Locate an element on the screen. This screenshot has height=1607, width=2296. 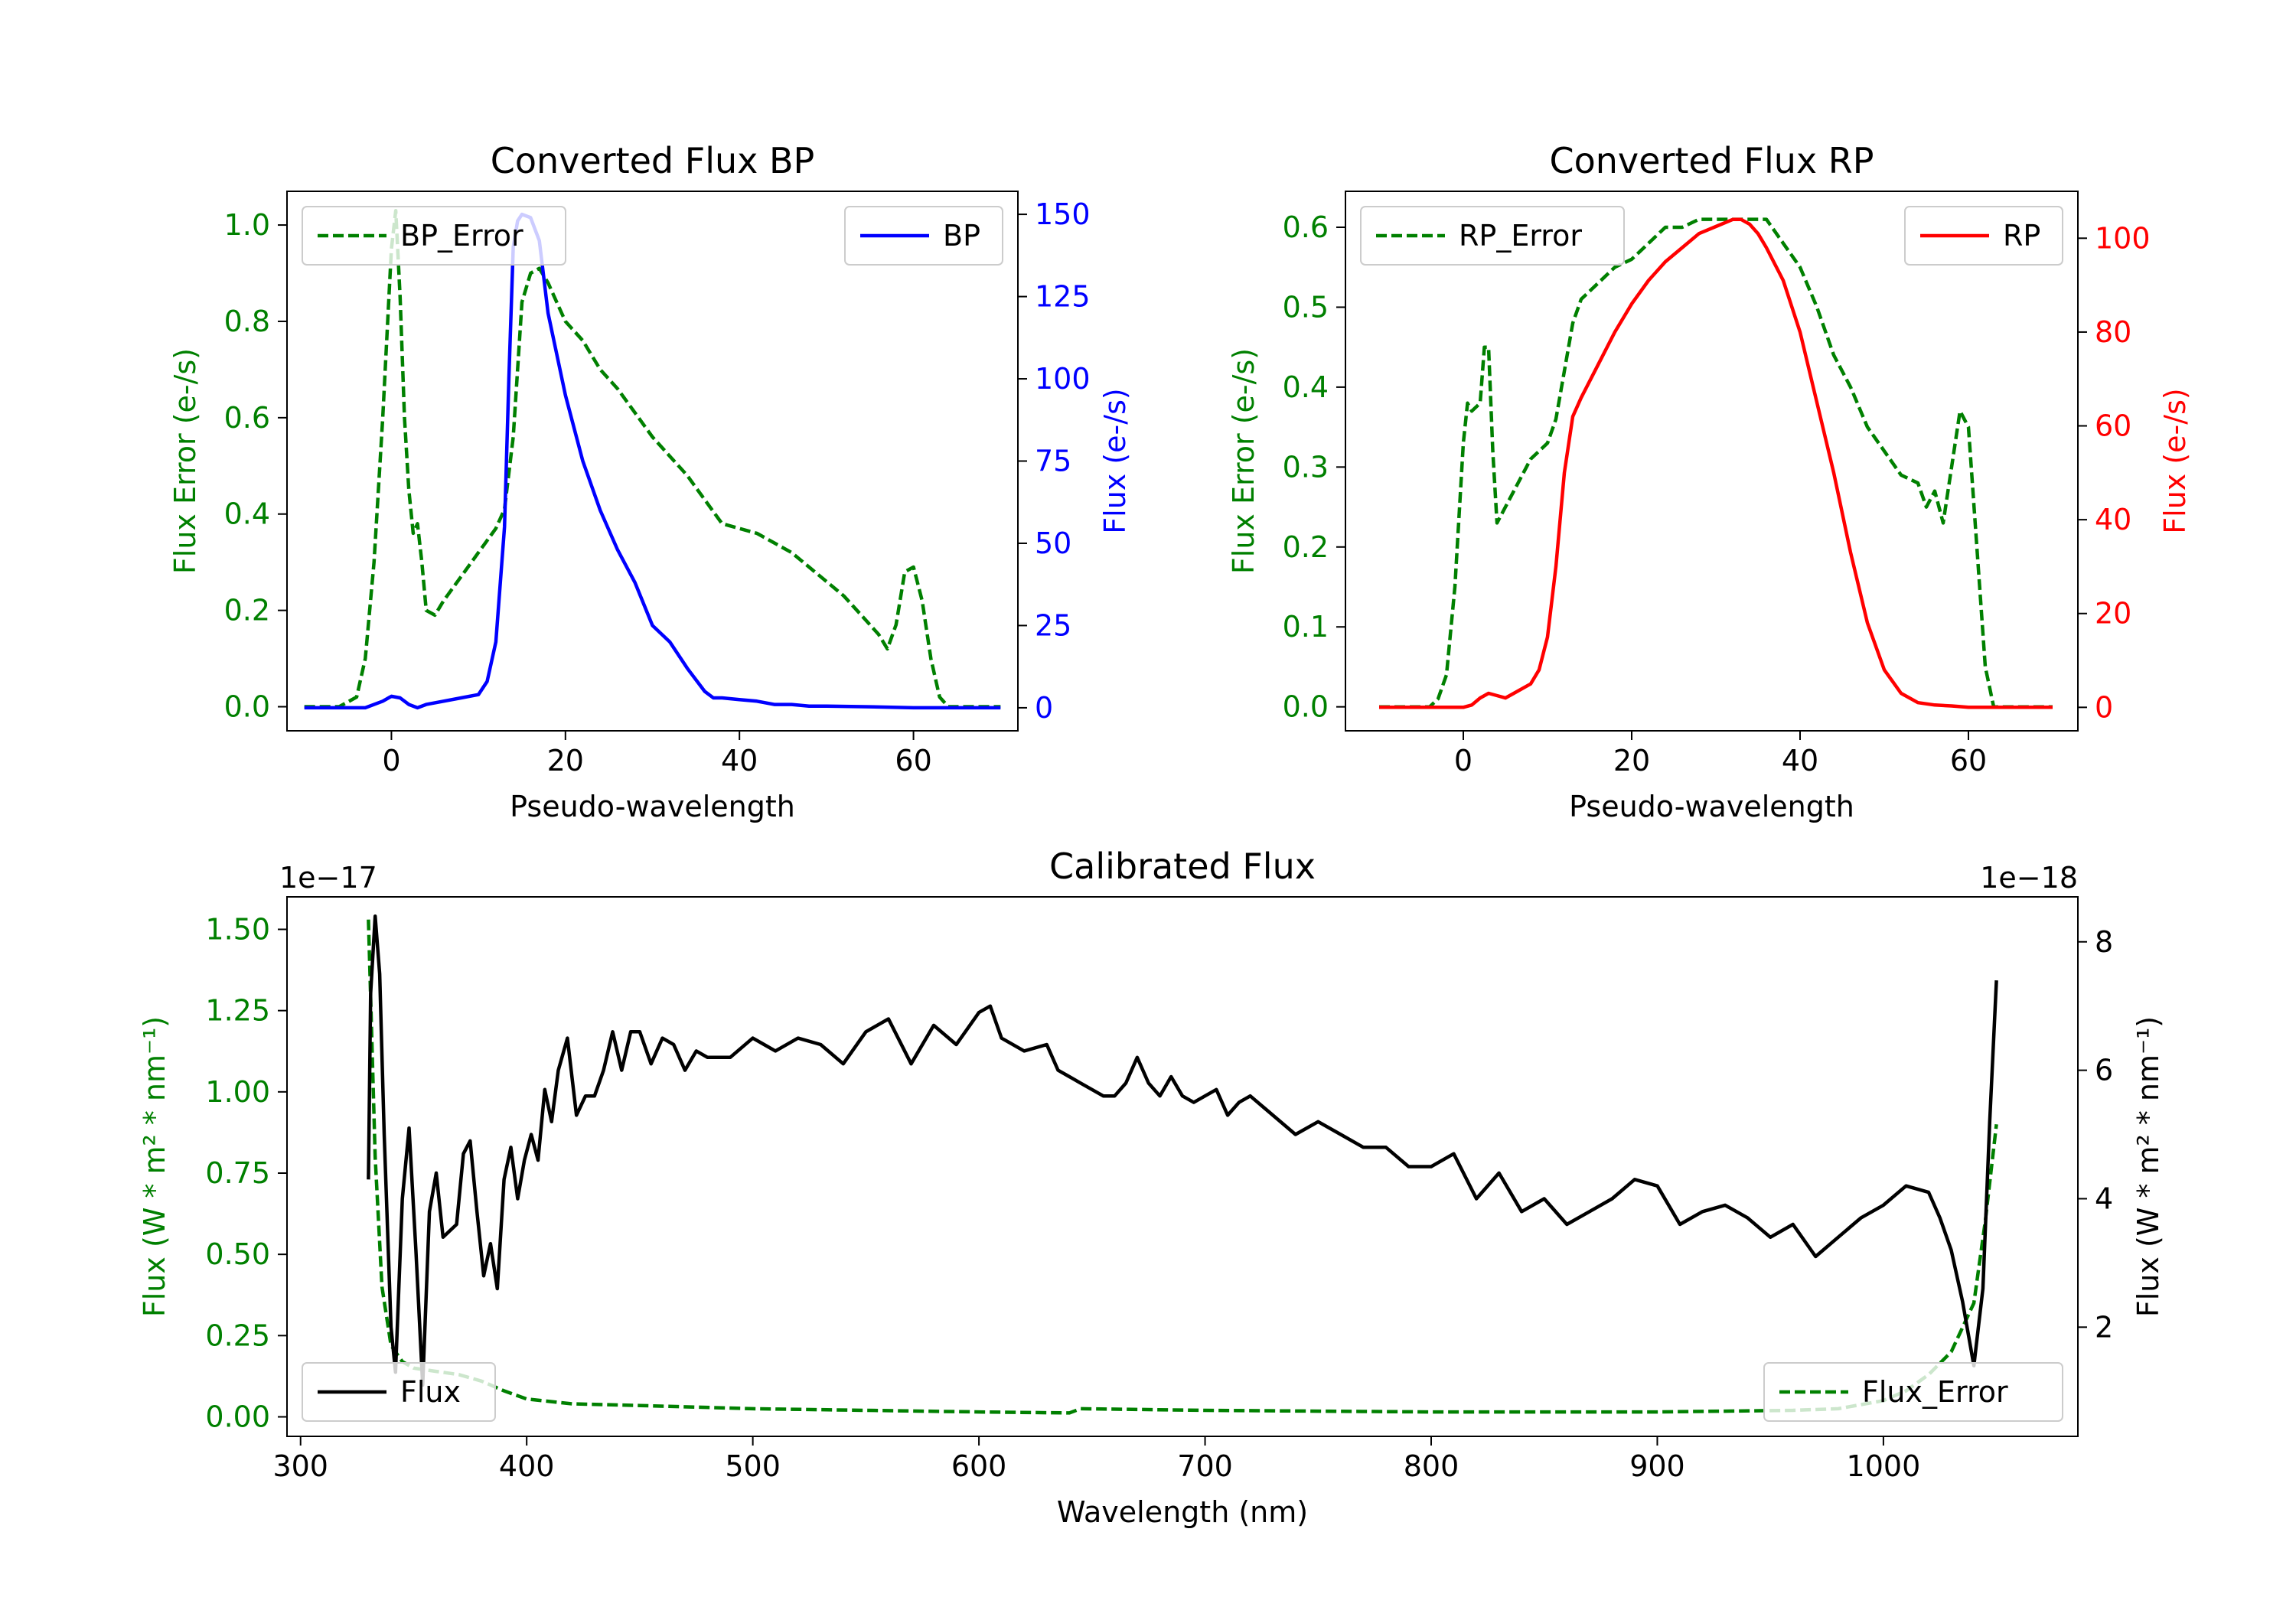
rp-ytick-left-label: 0.1 is located at coordinates (1306, 627).